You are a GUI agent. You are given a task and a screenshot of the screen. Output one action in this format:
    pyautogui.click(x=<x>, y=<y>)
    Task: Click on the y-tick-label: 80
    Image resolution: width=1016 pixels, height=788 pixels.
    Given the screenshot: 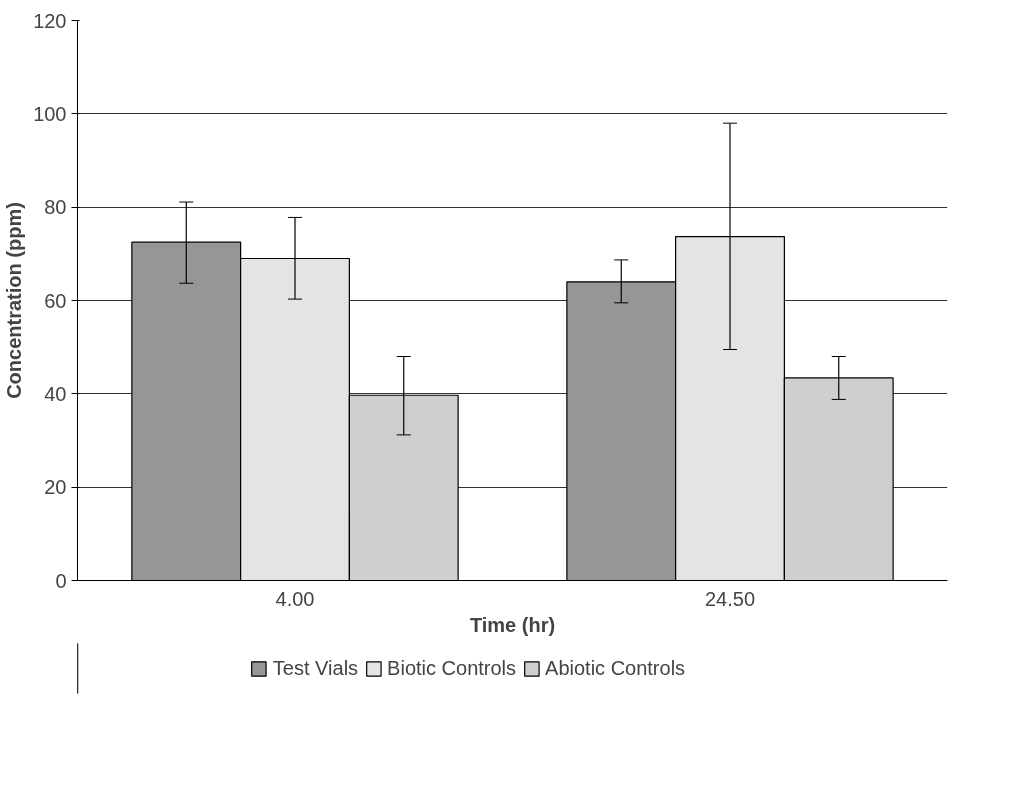 What is the action you would take?
    pyautogui.click(x=55, y=207)
    